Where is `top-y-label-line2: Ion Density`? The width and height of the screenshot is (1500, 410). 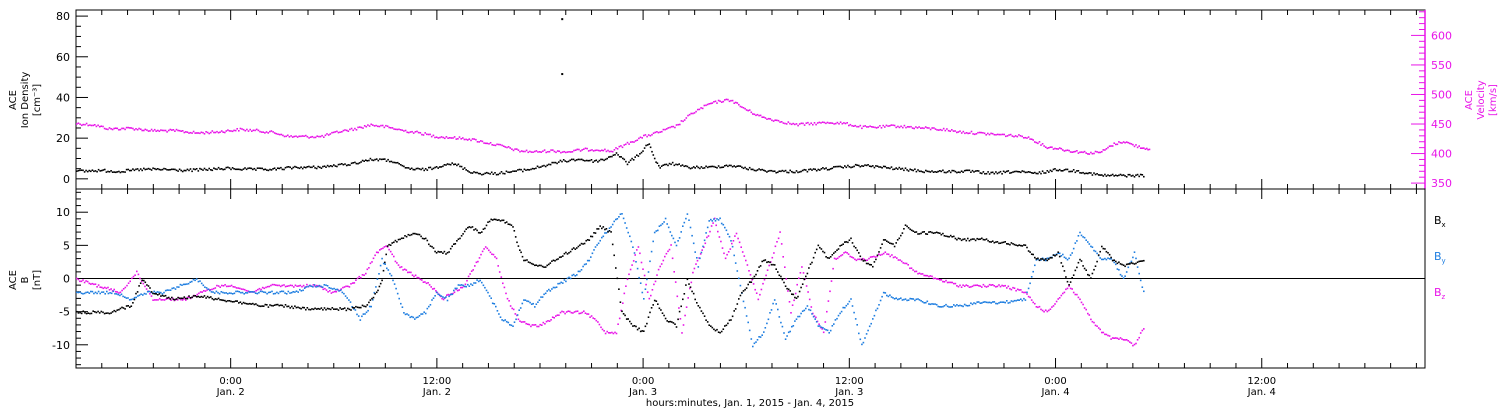 top-y-label-line2: Ion Density is located at coordinates (25, 100).